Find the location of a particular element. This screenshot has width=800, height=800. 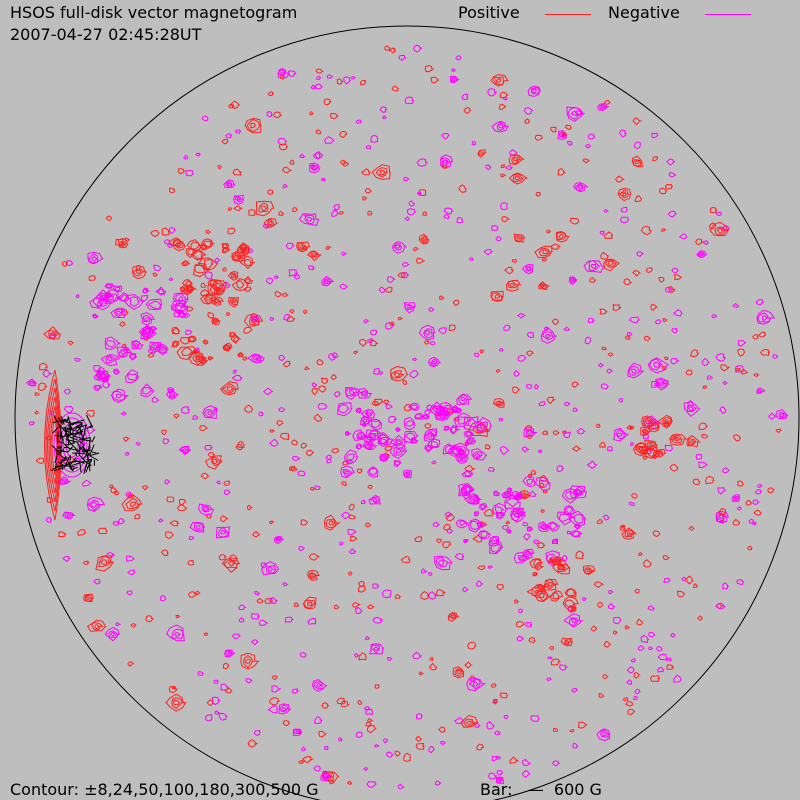

scale-bar-text: Bar: — 600 G is located at coordinates (541, 789).